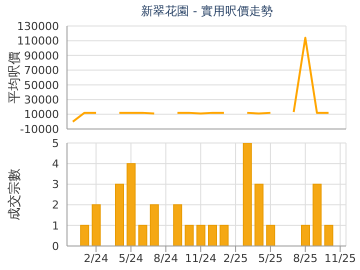  What do you see at coordinates (15, 78) in the screenshot?
I see `y-axis-title: 平均呎價` at bounding box center [15, 78].